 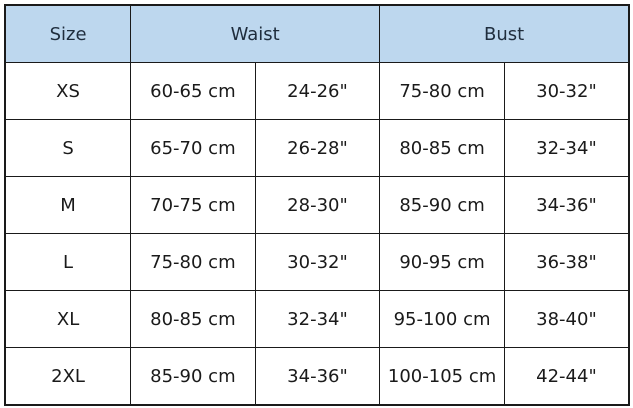 I want to click on bust-cm-cell: 90-95 cm, so click(x=442, y=262).